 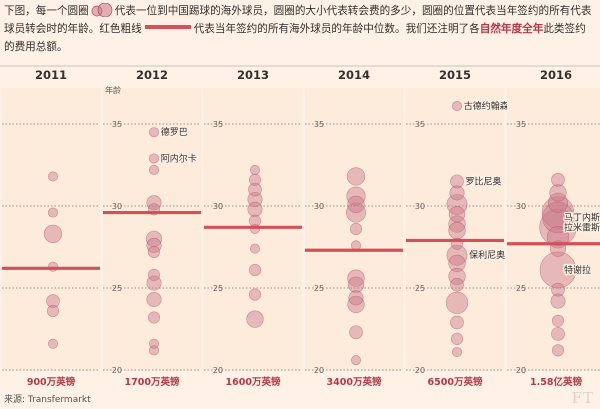 I want to click on intro-highlight: 自然年度全年, so click(x=511, y=29).